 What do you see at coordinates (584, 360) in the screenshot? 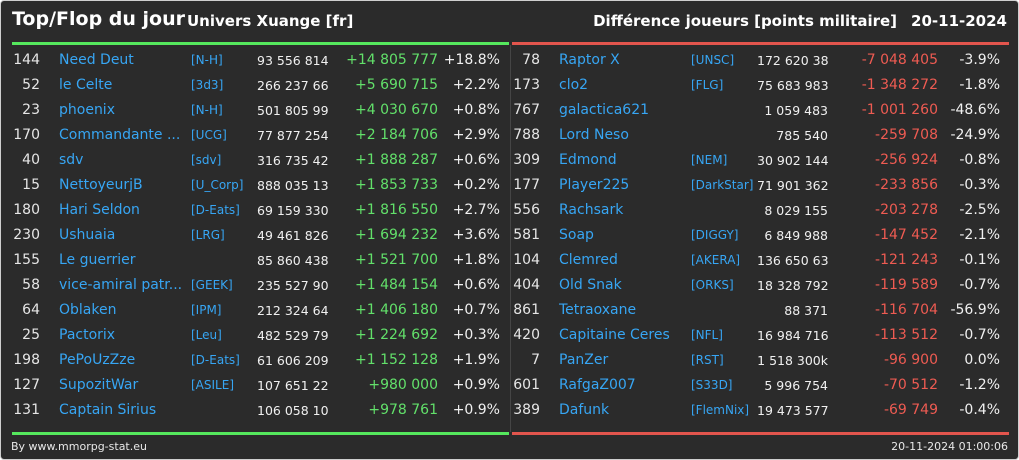
I see `player-name-link: PanZer` at bounding box center [584, 360].